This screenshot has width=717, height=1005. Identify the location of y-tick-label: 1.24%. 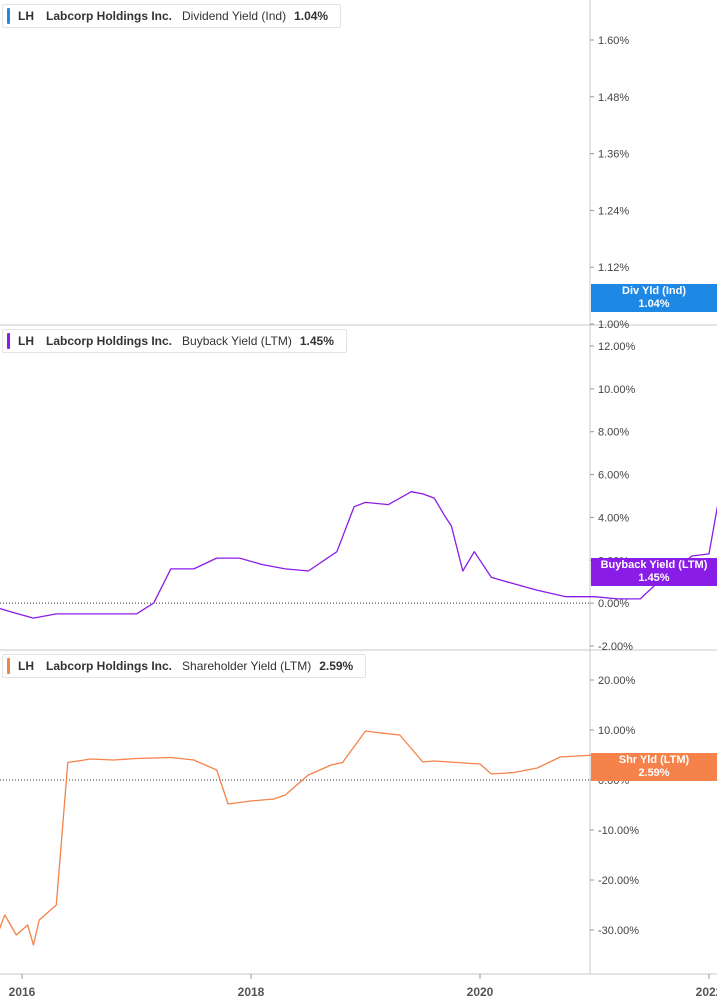
(613, 211).